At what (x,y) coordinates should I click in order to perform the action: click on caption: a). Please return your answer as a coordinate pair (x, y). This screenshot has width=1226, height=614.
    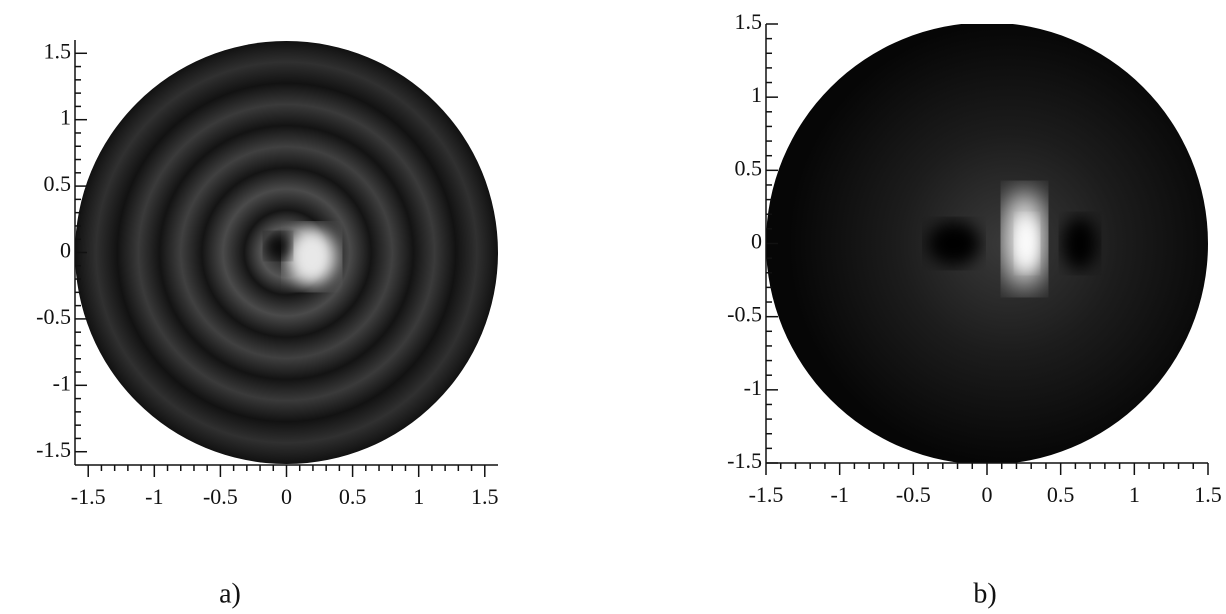
    Looking at the image, I should click on (230, 593).